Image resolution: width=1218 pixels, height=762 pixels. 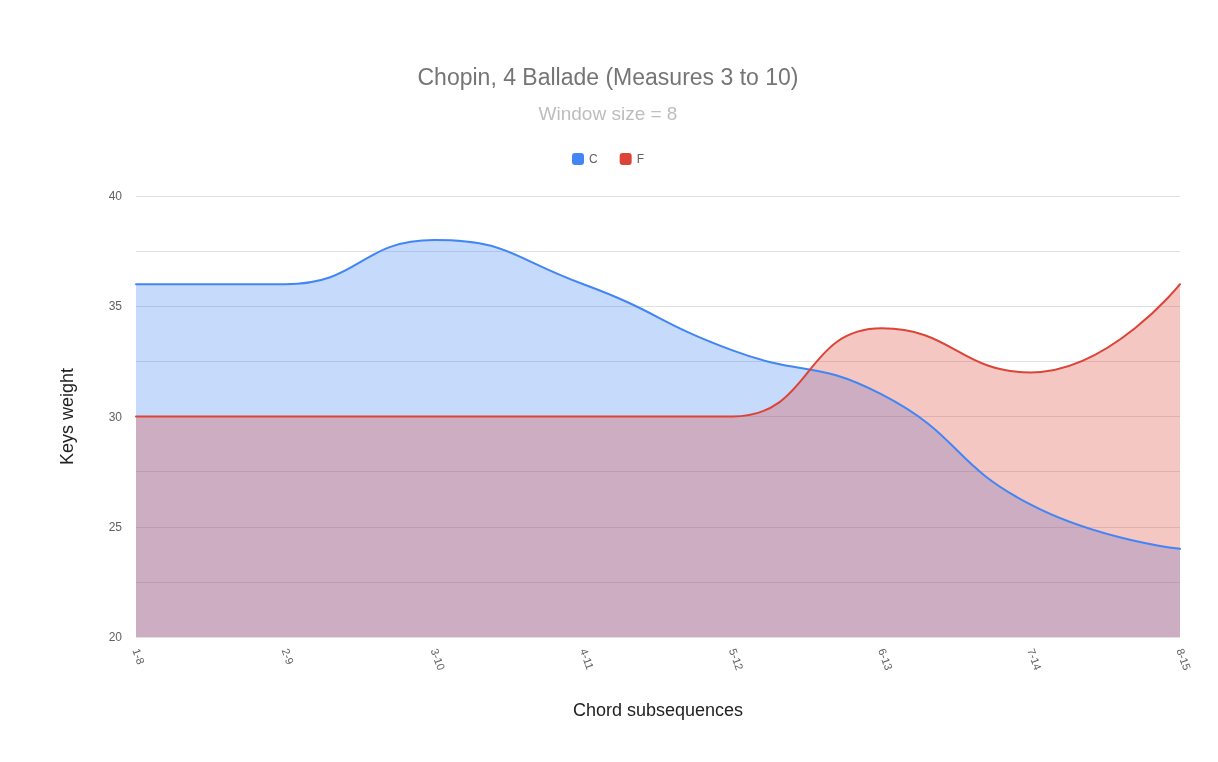 What do you see at coordinates (115, 196) in the screenshot?
I see `y-tick-label: 40` at bounding box center [115, 196].